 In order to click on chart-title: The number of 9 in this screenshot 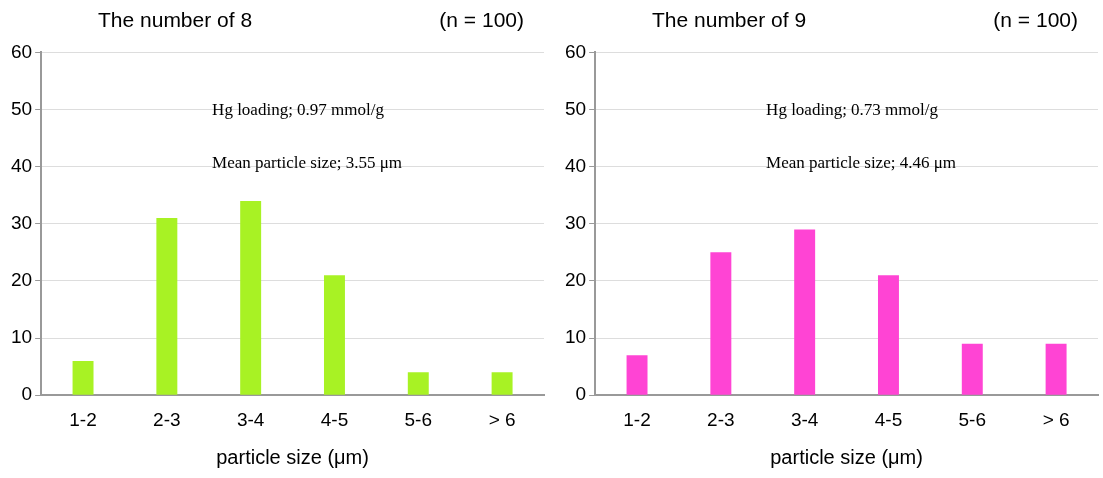, I will do `click(729, 20)`.